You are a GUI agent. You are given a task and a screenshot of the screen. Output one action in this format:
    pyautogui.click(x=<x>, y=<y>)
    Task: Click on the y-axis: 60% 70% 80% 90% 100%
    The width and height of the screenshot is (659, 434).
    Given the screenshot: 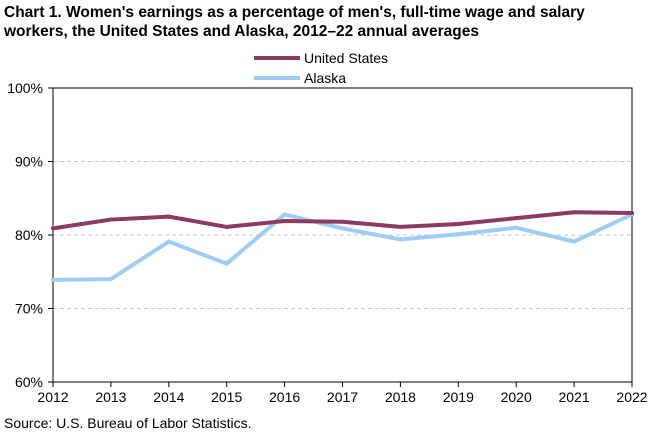 What is the action you would take?
    pyautogui.click(x=30, y=235)
    